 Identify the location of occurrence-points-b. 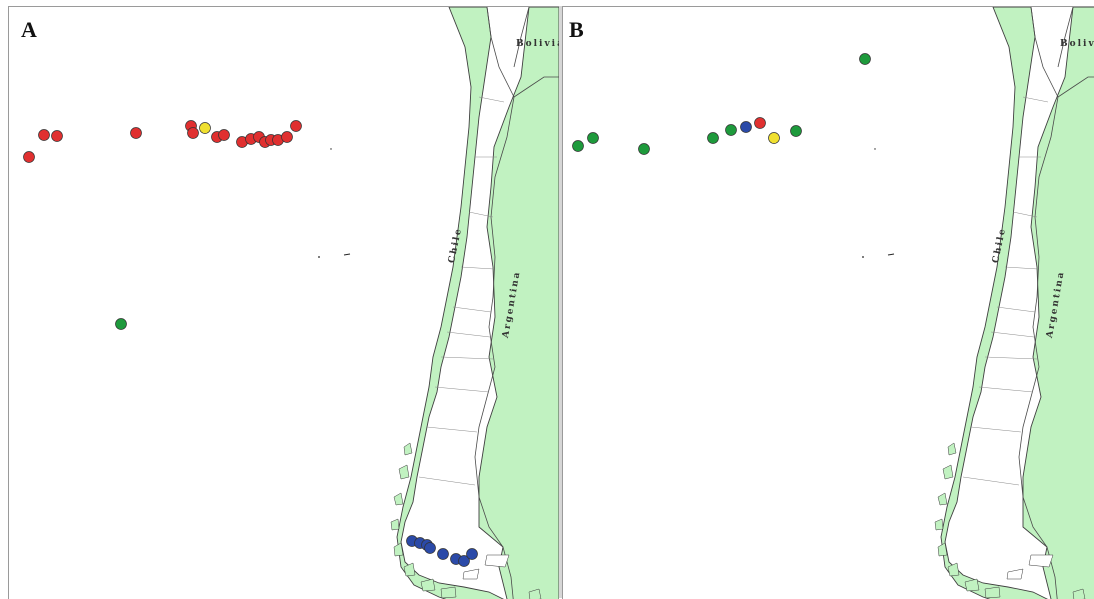
(721, 104).